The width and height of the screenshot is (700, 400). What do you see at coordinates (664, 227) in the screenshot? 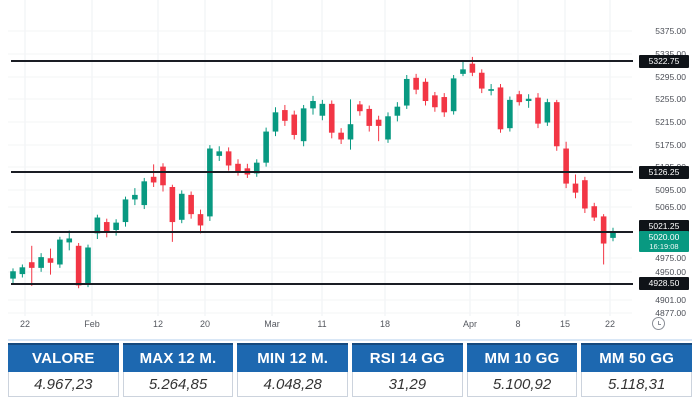
I see `price-level-badge: 5021.25` at bounding box center [664, 227].